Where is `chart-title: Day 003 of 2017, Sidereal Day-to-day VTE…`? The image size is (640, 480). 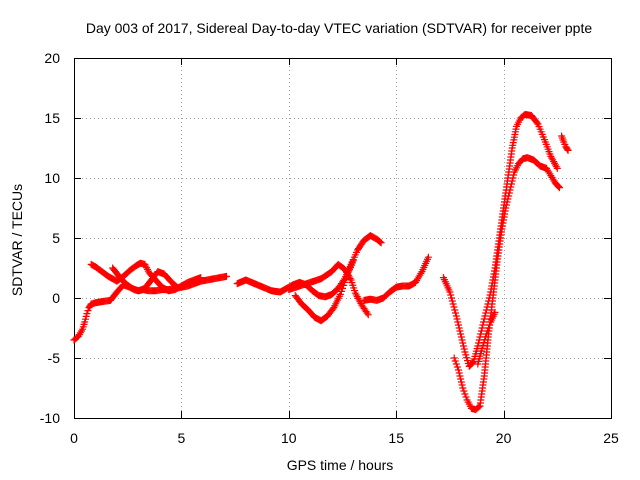
chart-title: Day 003 of 2017, Sidereal Day-to-day VTE… is located at coordinates (339, 28).